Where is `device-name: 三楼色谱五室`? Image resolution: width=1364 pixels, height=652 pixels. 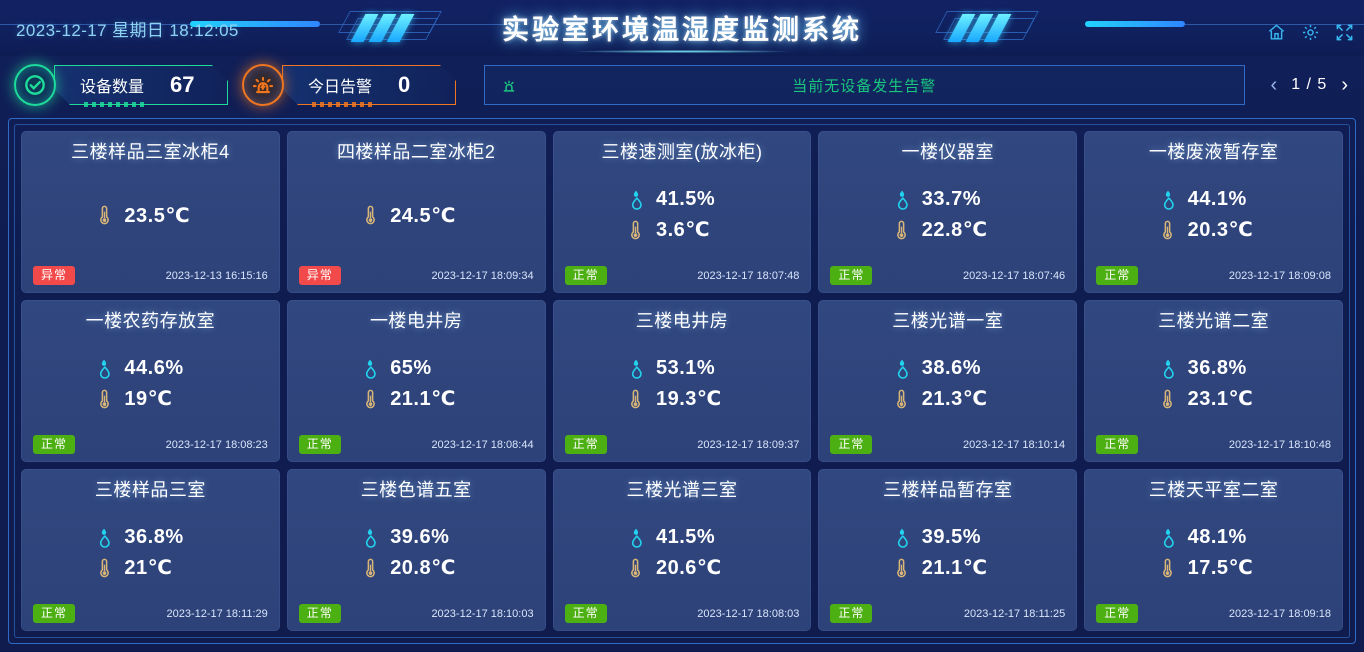
device-name: 三楼色谱五室 is located at coordinates (416, 490).